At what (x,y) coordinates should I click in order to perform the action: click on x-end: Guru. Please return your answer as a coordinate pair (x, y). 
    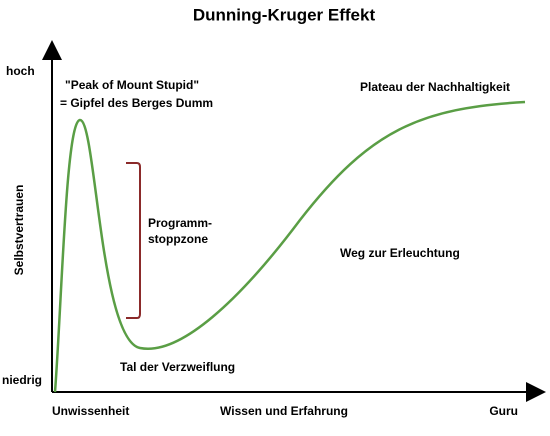
    Looking at the image, I should click on (503, 411).